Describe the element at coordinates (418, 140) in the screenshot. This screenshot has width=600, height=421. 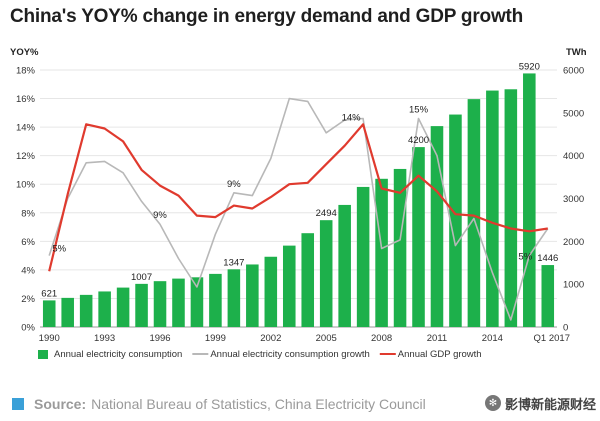
I see `data-label: 4200` at that location.